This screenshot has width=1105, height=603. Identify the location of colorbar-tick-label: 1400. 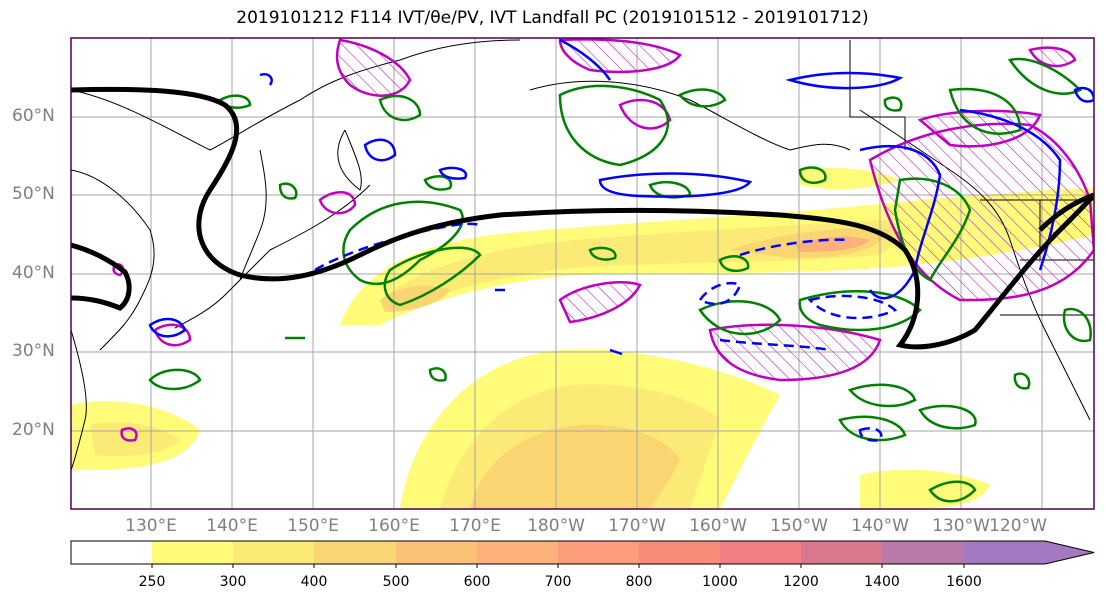
(882, 582).